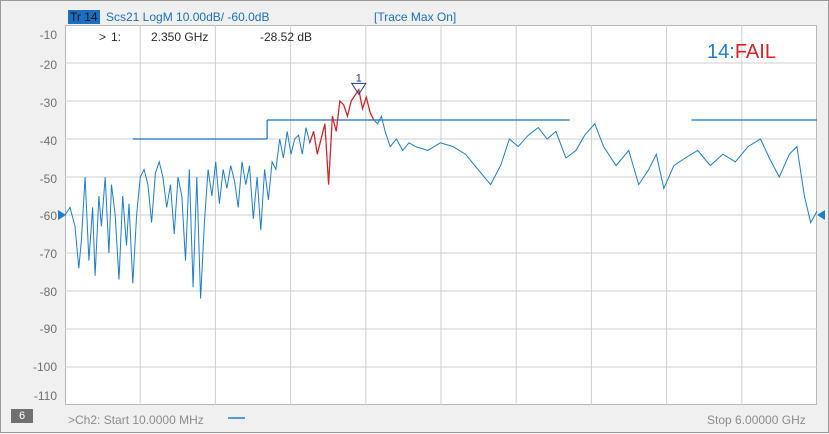 This screenshot has width=829, height=434. What do you see at coordinates (48, 35) in the screenshot?
I see `y-tick-label: -10` at bounding box center [48, 35].